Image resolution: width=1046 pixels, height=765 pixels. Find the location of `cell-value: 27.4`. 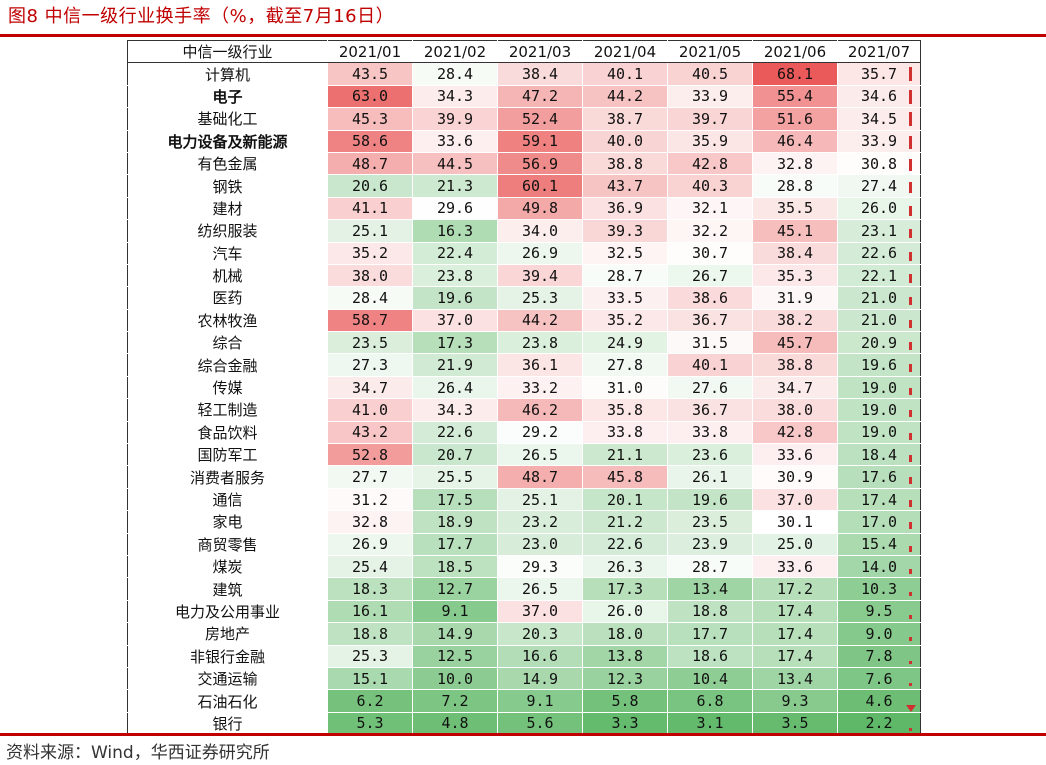

cell-value: 27.4 is located at coordinates (879, 186).